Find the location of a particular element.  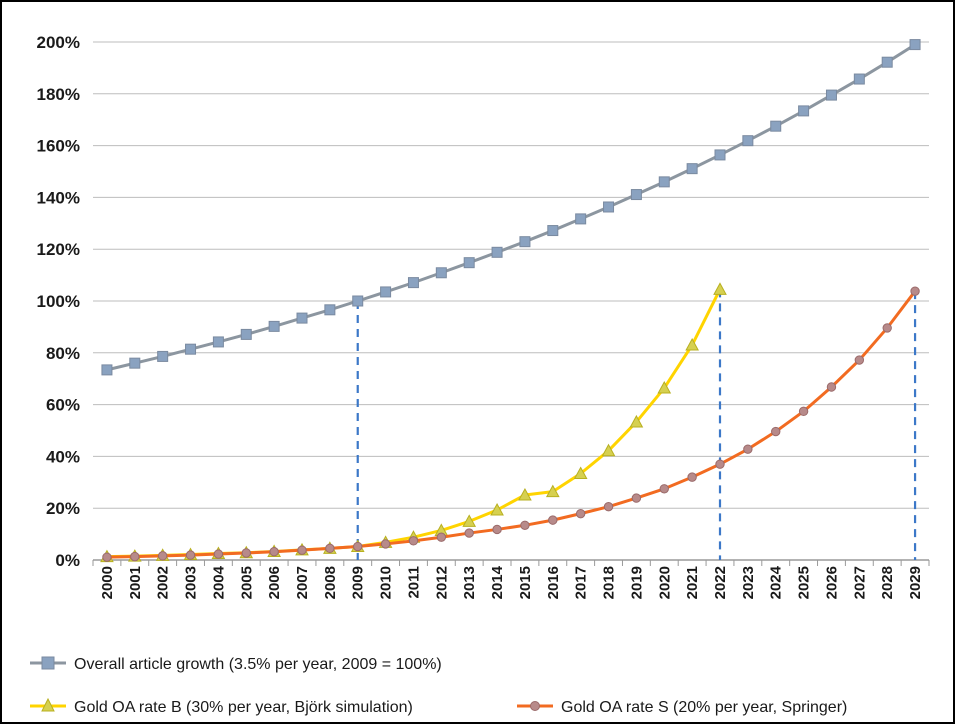

x-tick-label: 2016 is located at coordinates (553, 582).